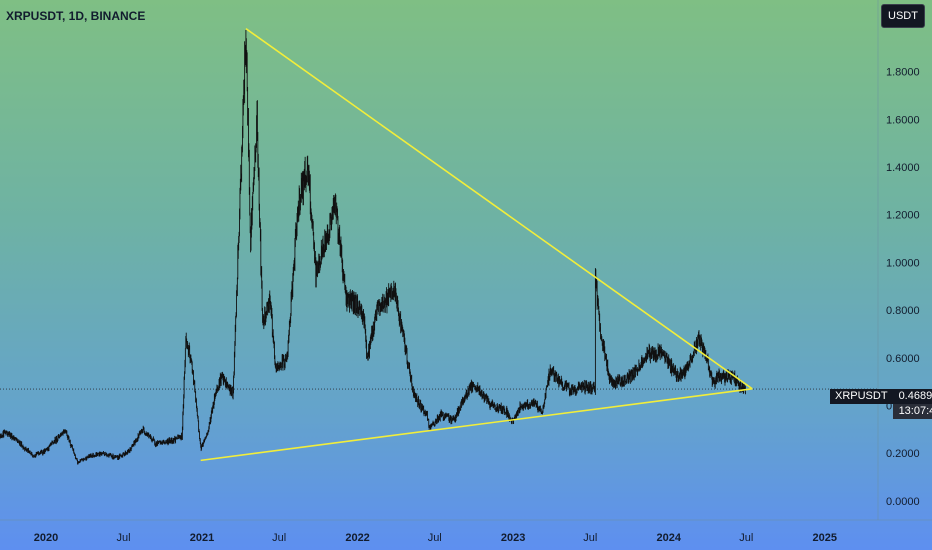 This screenshot has height=550, width=932. I want to click on price-tick-label: 1.2000, so click(903, 216).